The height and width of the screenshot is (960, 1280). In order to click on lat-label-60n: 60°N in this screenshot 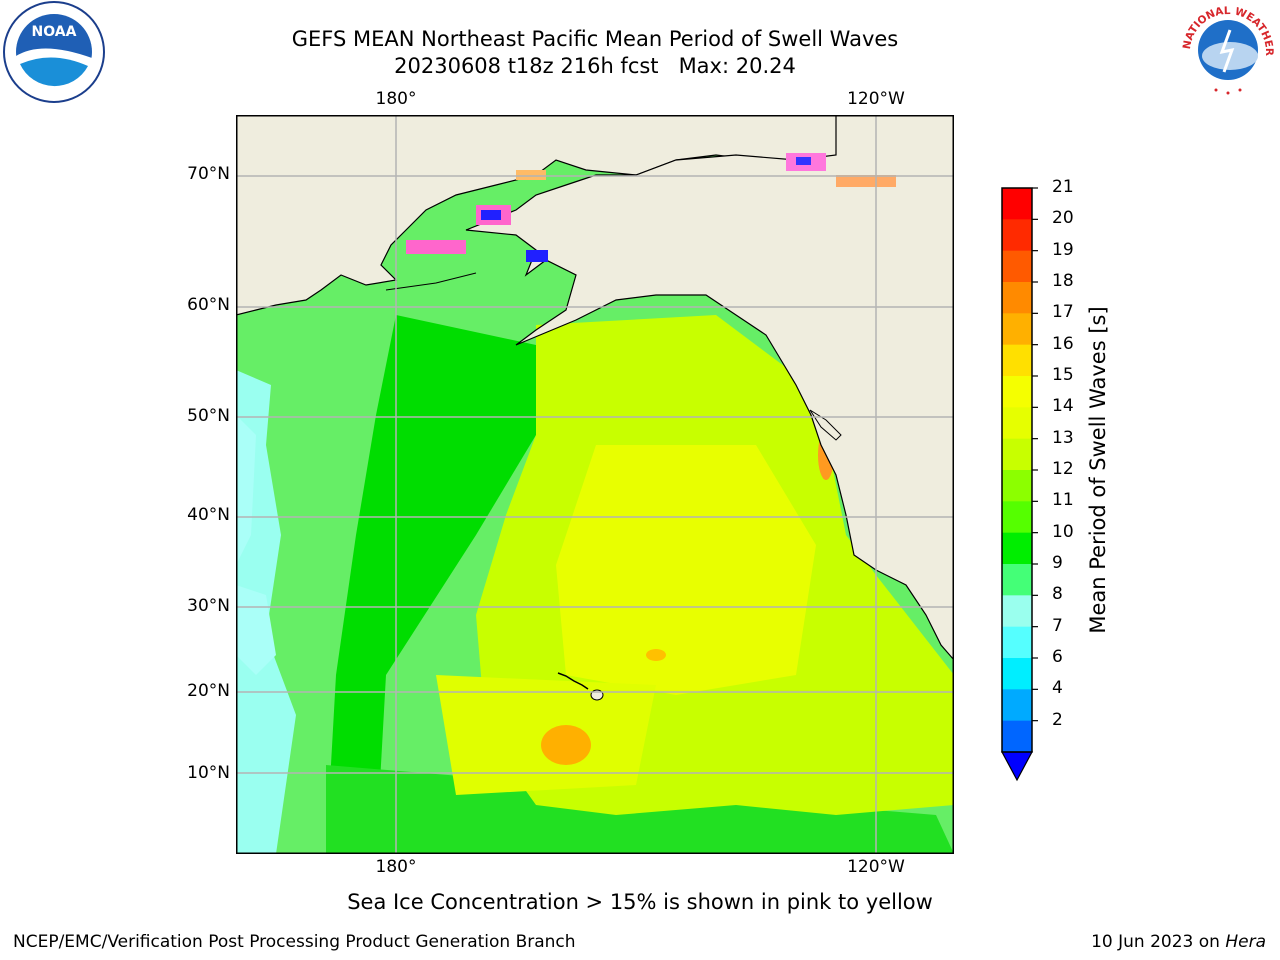, I will do `click(208, 305)`.